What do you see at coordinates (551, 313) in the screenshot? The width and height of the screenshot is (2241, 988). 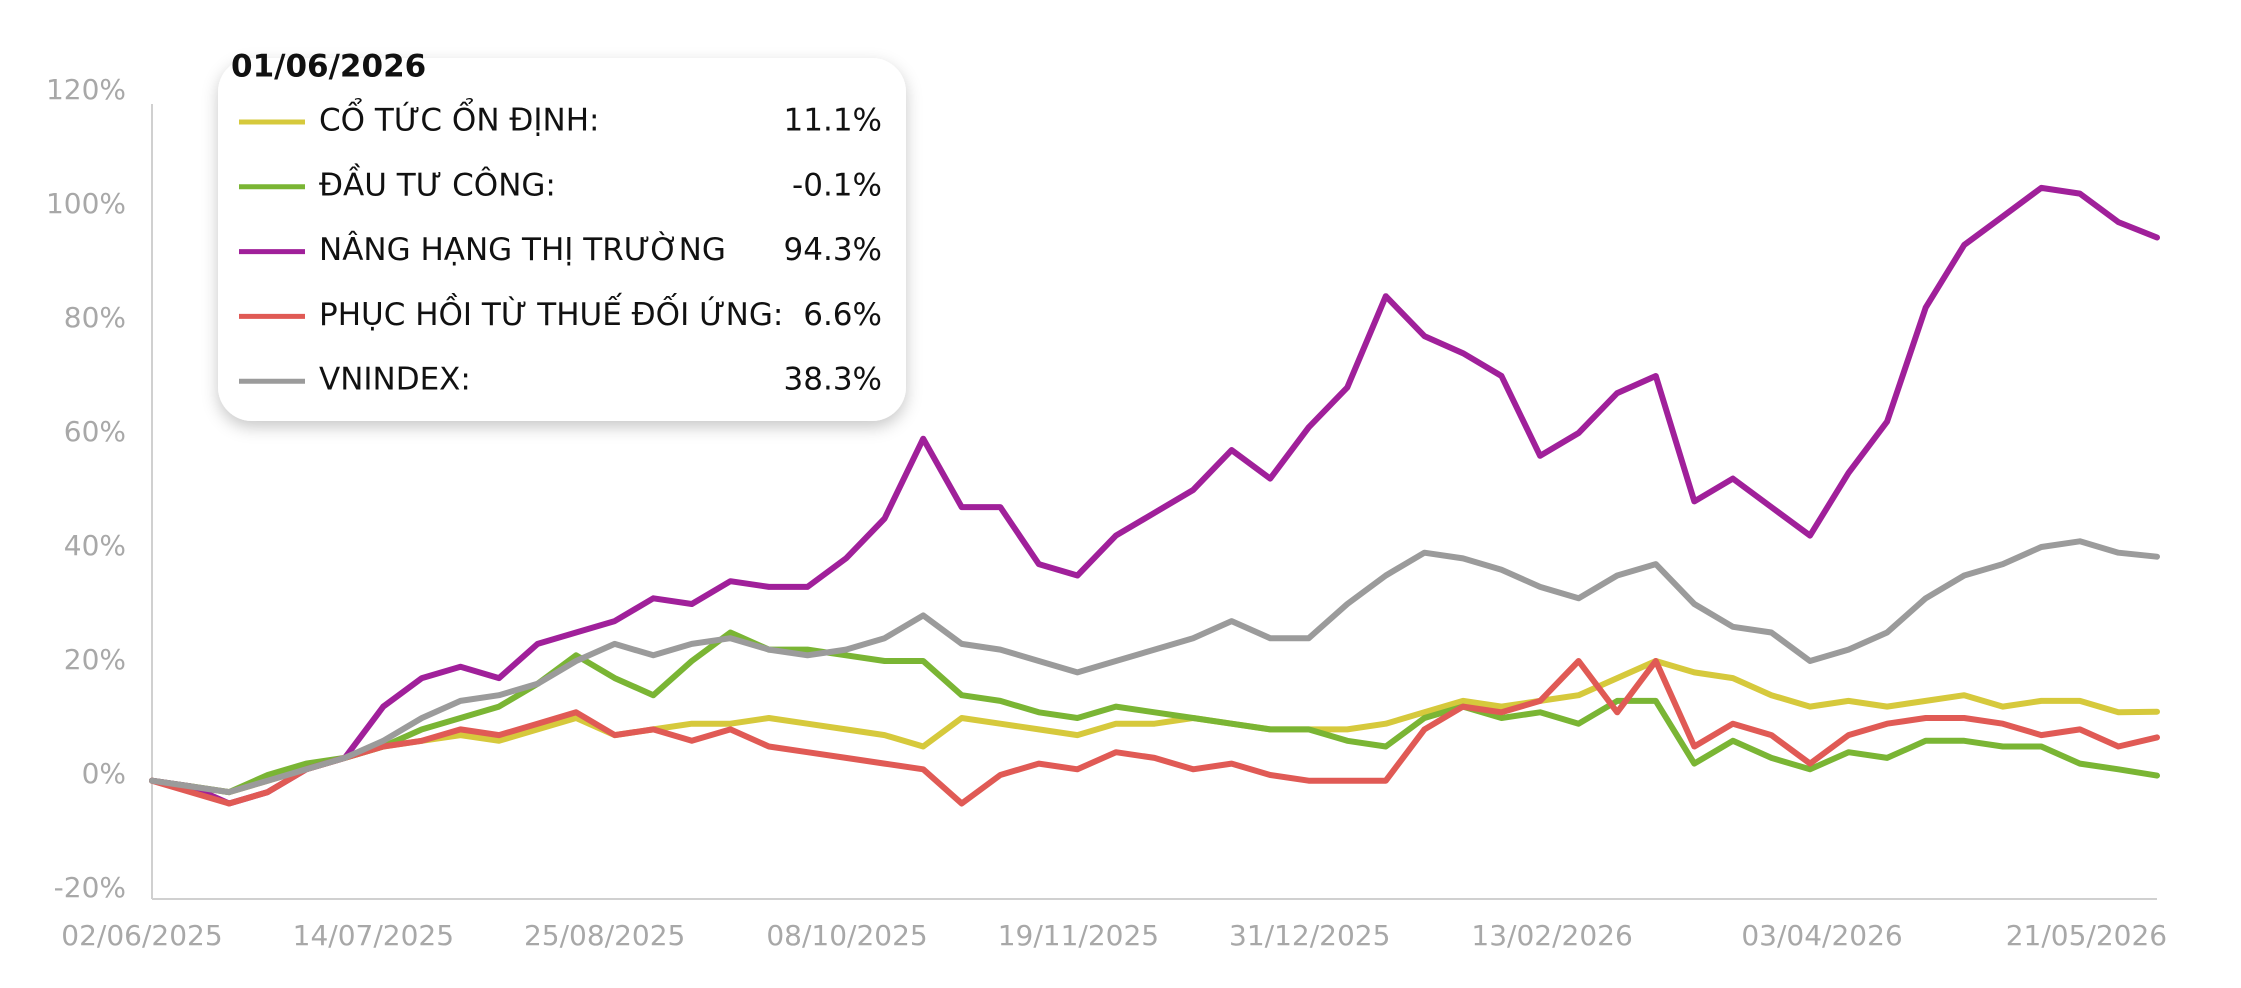 I see `legend-label: PHỤC HỒI TỪ THUẾ ĐỐI ỨNG:` at bounding box center [551, 313].